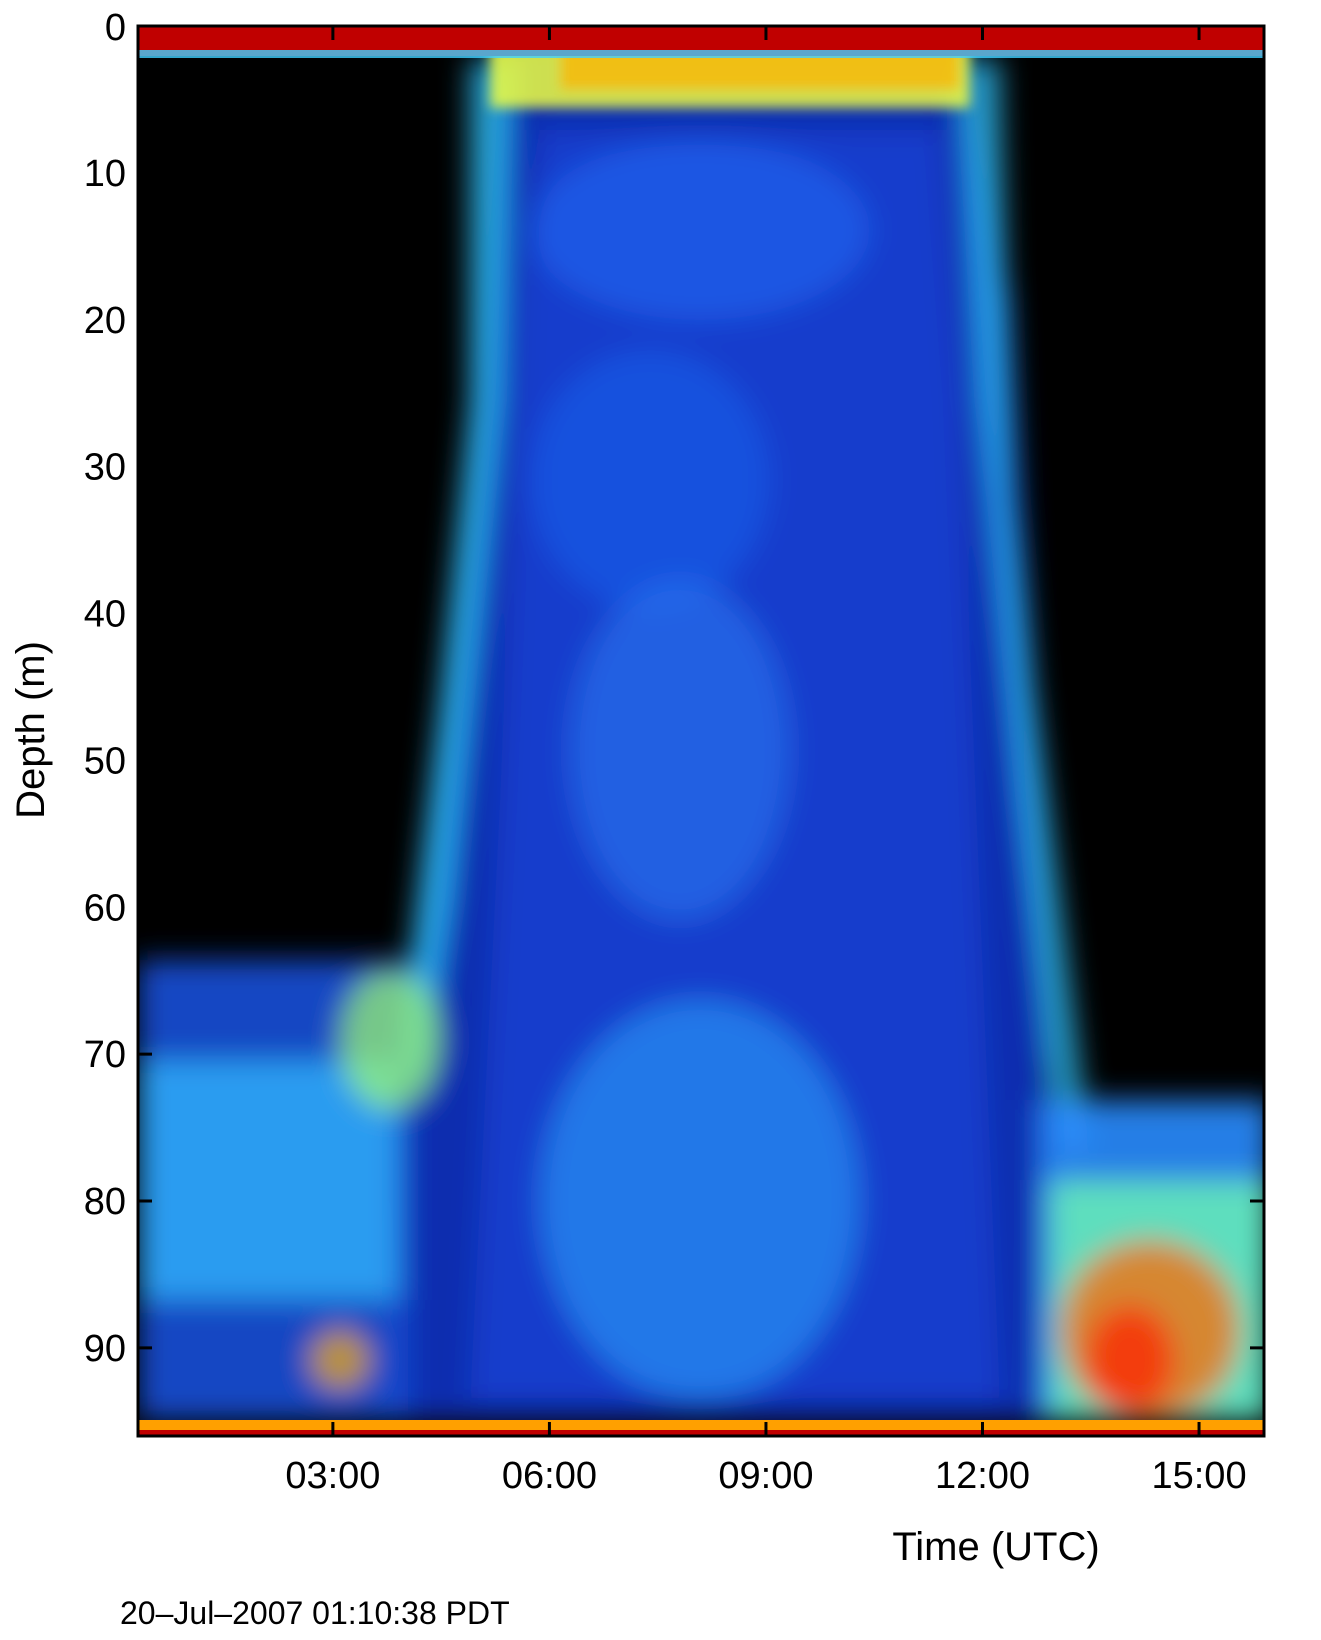  Describe the element at coordinates (105, 615) in the screenshot. I see `y-tick-label: 40` at that location.